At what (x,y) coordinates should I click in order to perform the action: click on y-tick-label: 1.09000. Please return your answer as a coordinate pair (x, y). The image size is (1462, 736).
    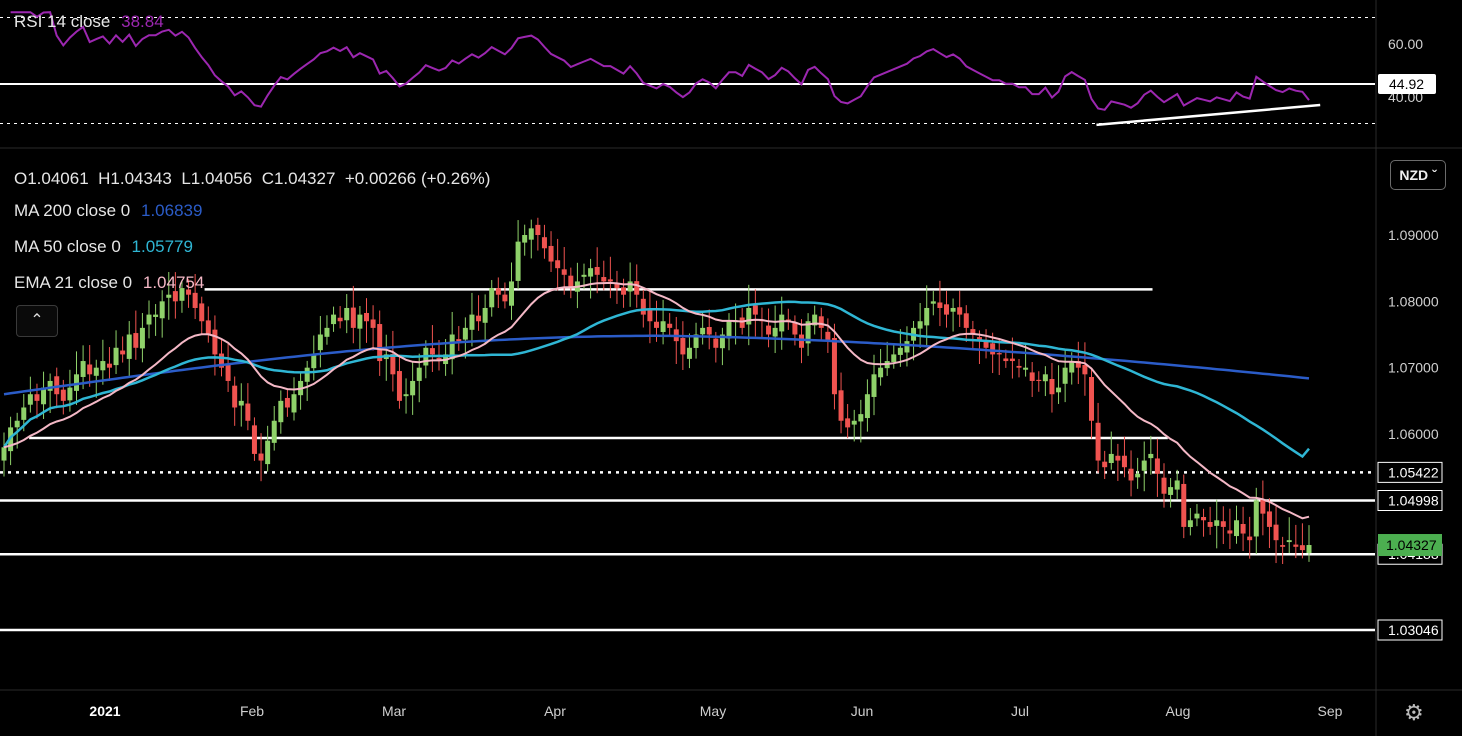
    Looking at the image, I should click on (1413, 235).